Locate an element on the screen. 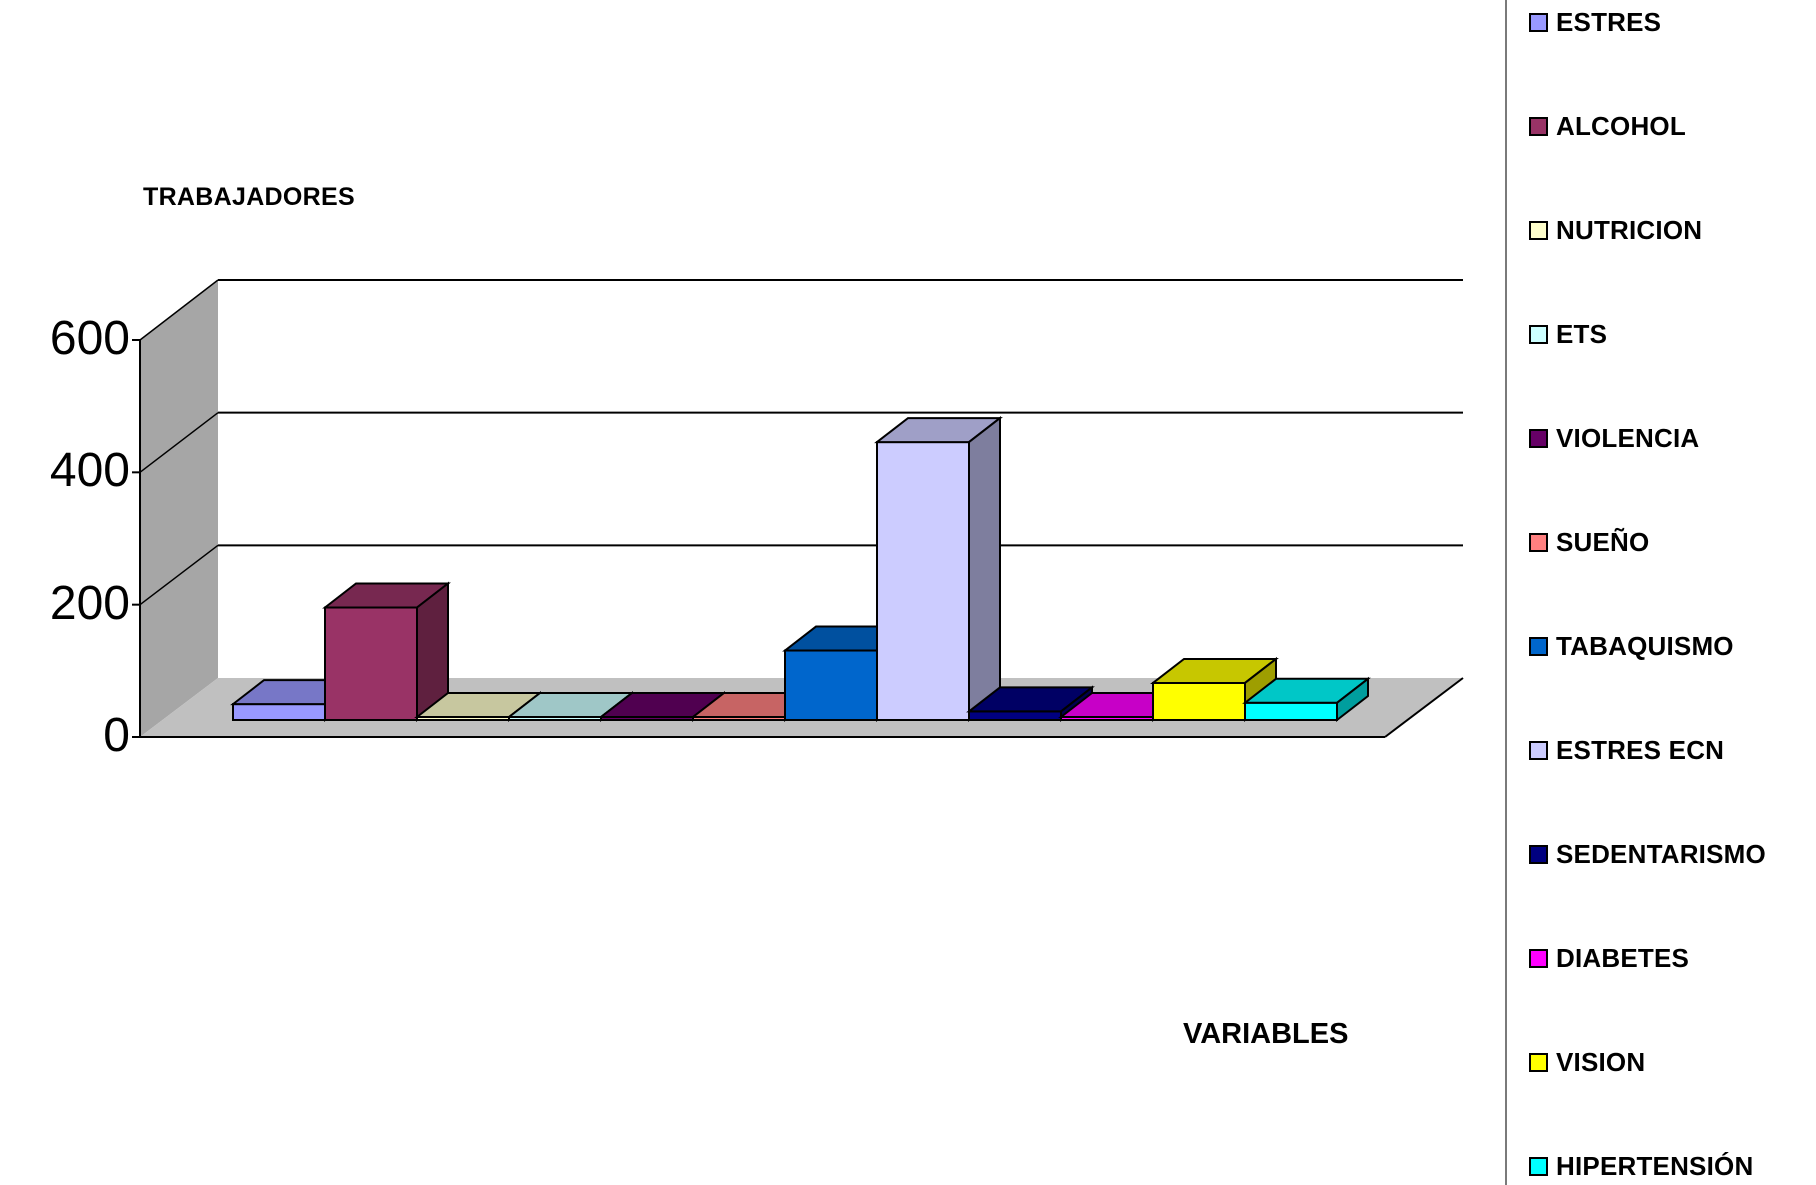 This screenshot has height=1185, width=1816. bar-hipertensión is located at coordinates (1306, 699).